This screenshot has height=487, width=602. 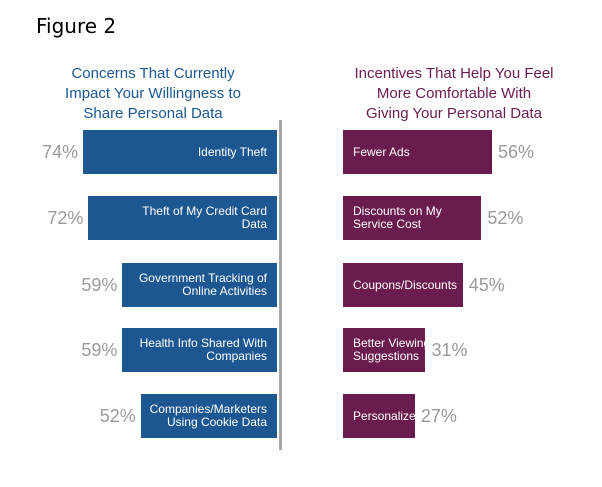 I want to click on bar-label: Government Tracking of Online Activities, so click(x=202, y=284).